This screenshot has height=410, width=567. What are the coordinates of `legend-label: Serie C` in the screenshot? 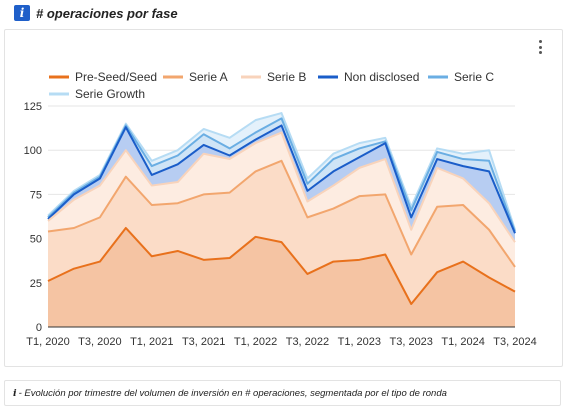 It's located at (474, 77).